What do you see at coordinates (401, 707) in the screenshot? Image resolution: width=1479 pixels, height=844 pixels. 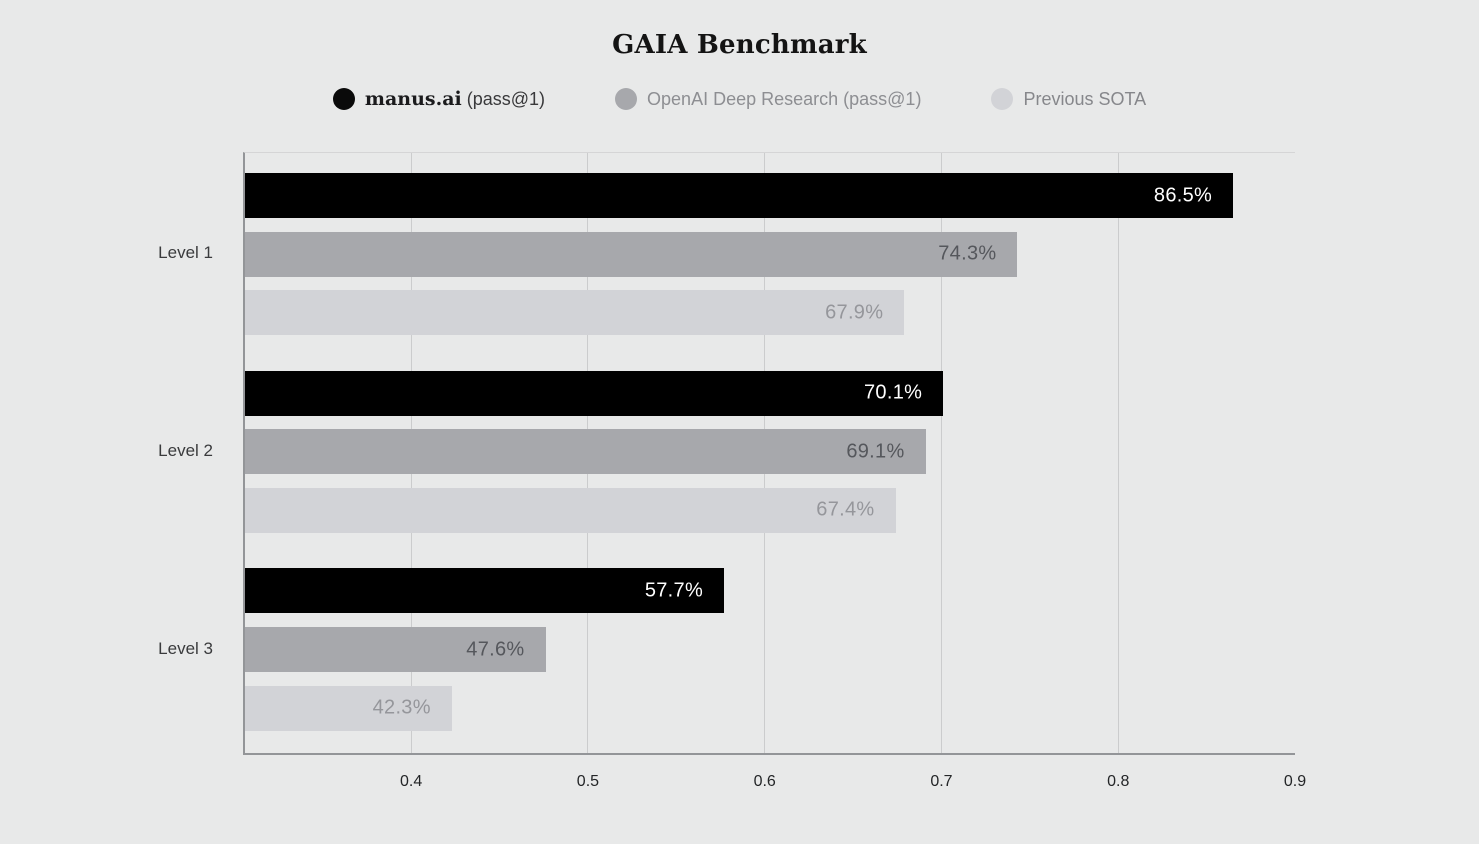 I see `bar-value-label: 42.3%` at bounding box center [401, 707].